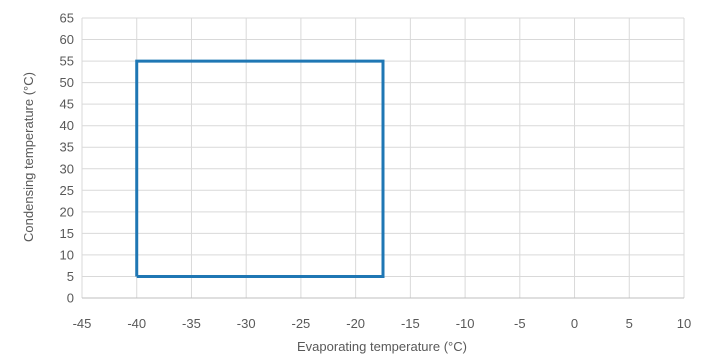 This screenshot has height=356, width=713. Describe the element at coordinates (67, 125) in the screenshot. I see `y-tick-label: 40` at that location.